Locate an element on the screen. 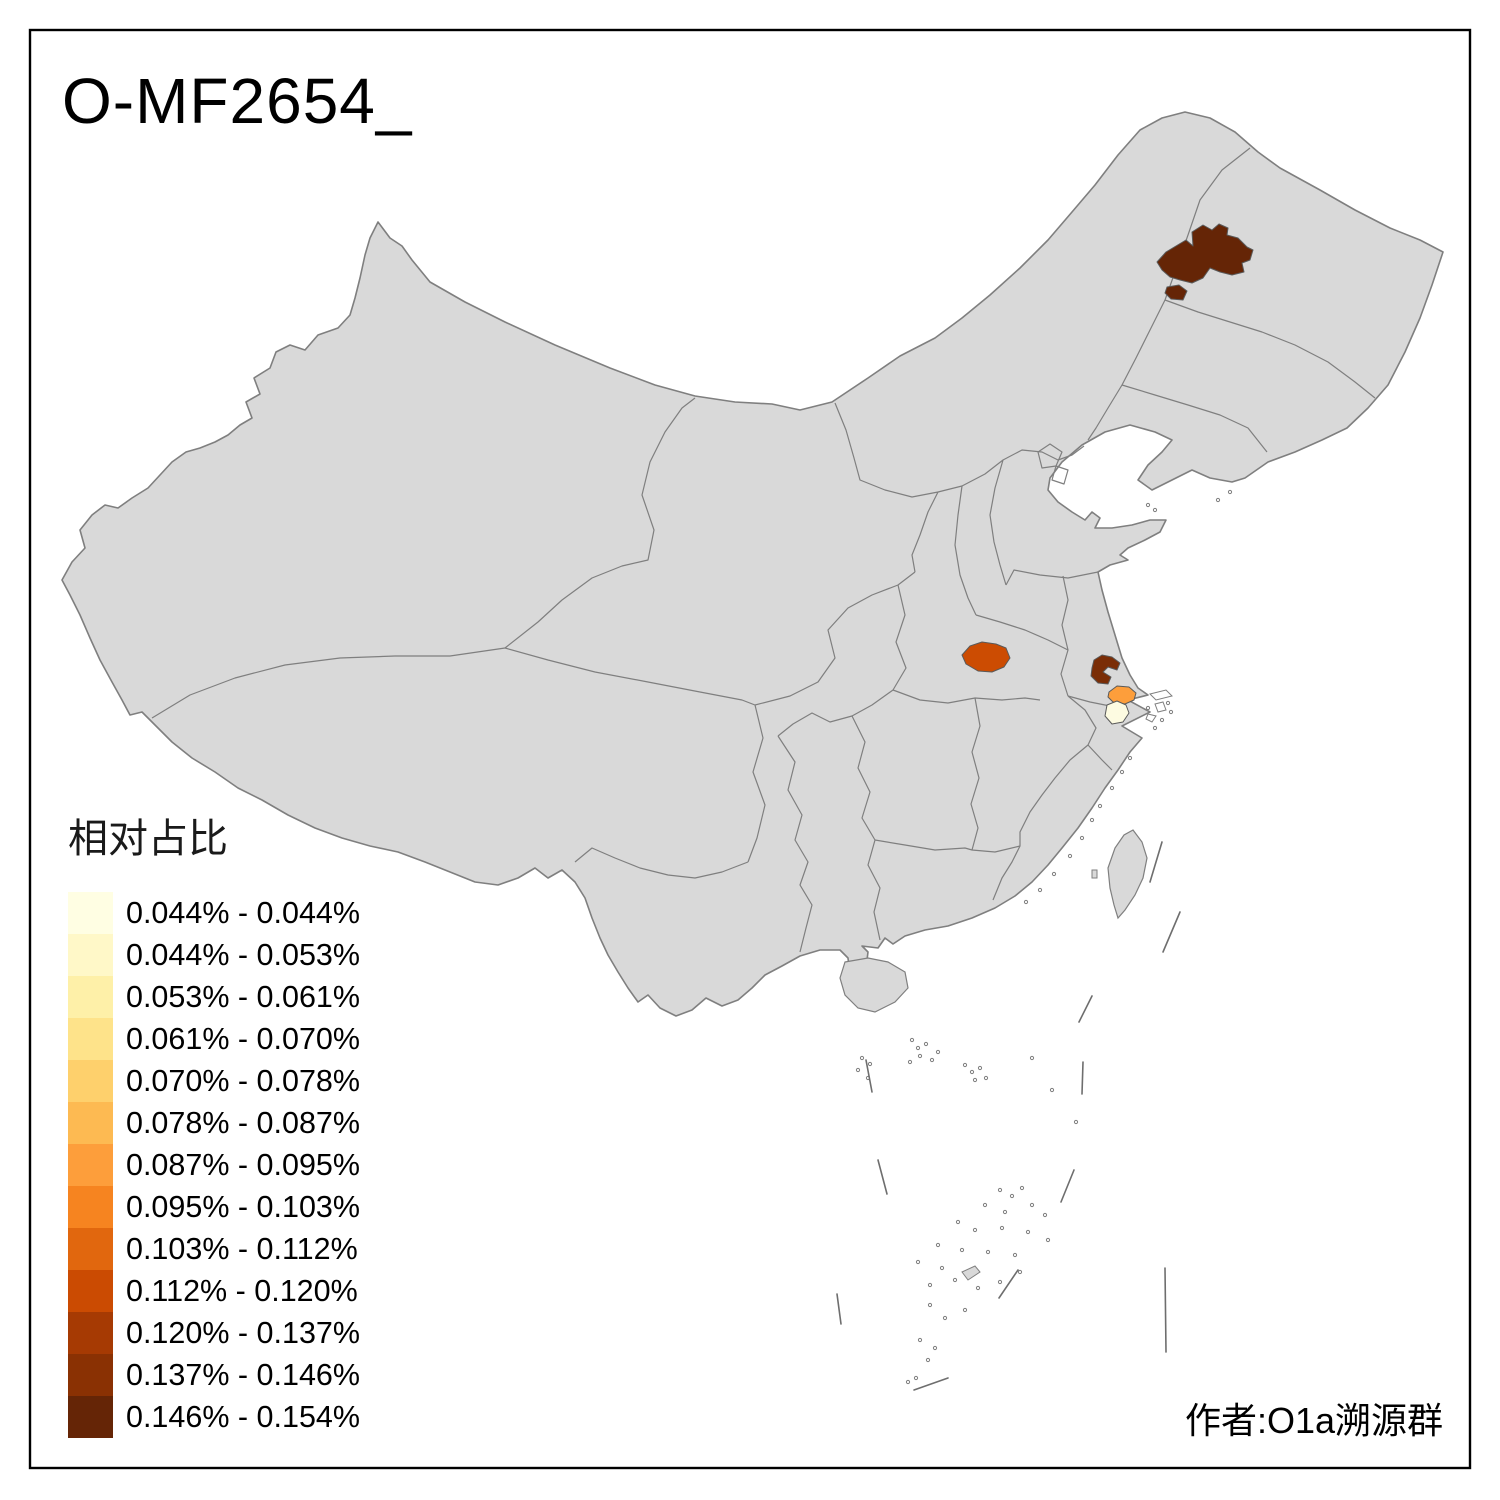 This screenshot has width=1500, height=1500. legend-label: 0.044% - 0.053% is located at coordinates (243, 954).